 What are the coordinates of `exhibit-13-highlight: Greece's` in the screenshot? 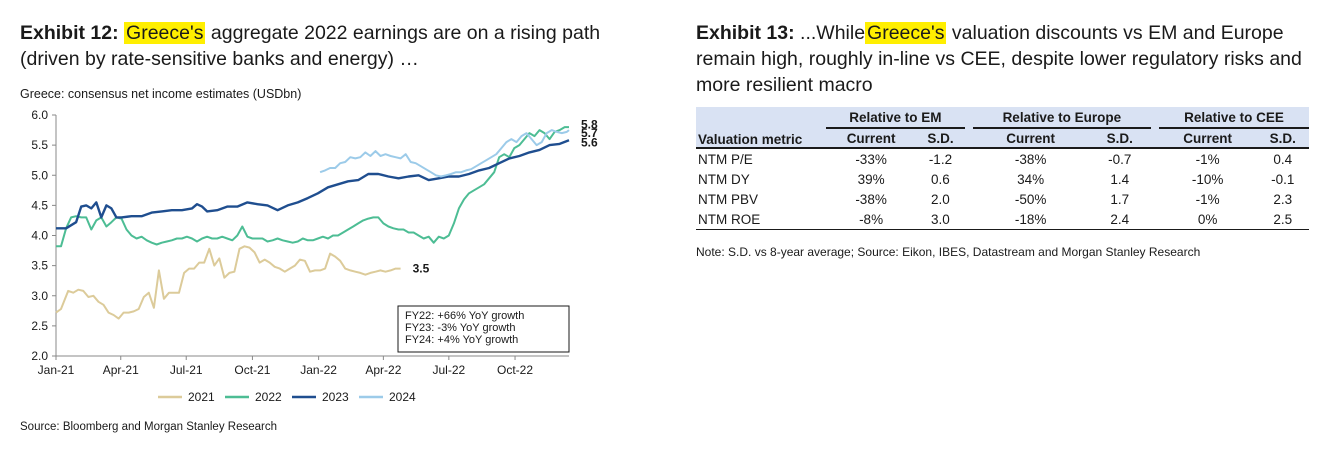 It's located at (906, 33).